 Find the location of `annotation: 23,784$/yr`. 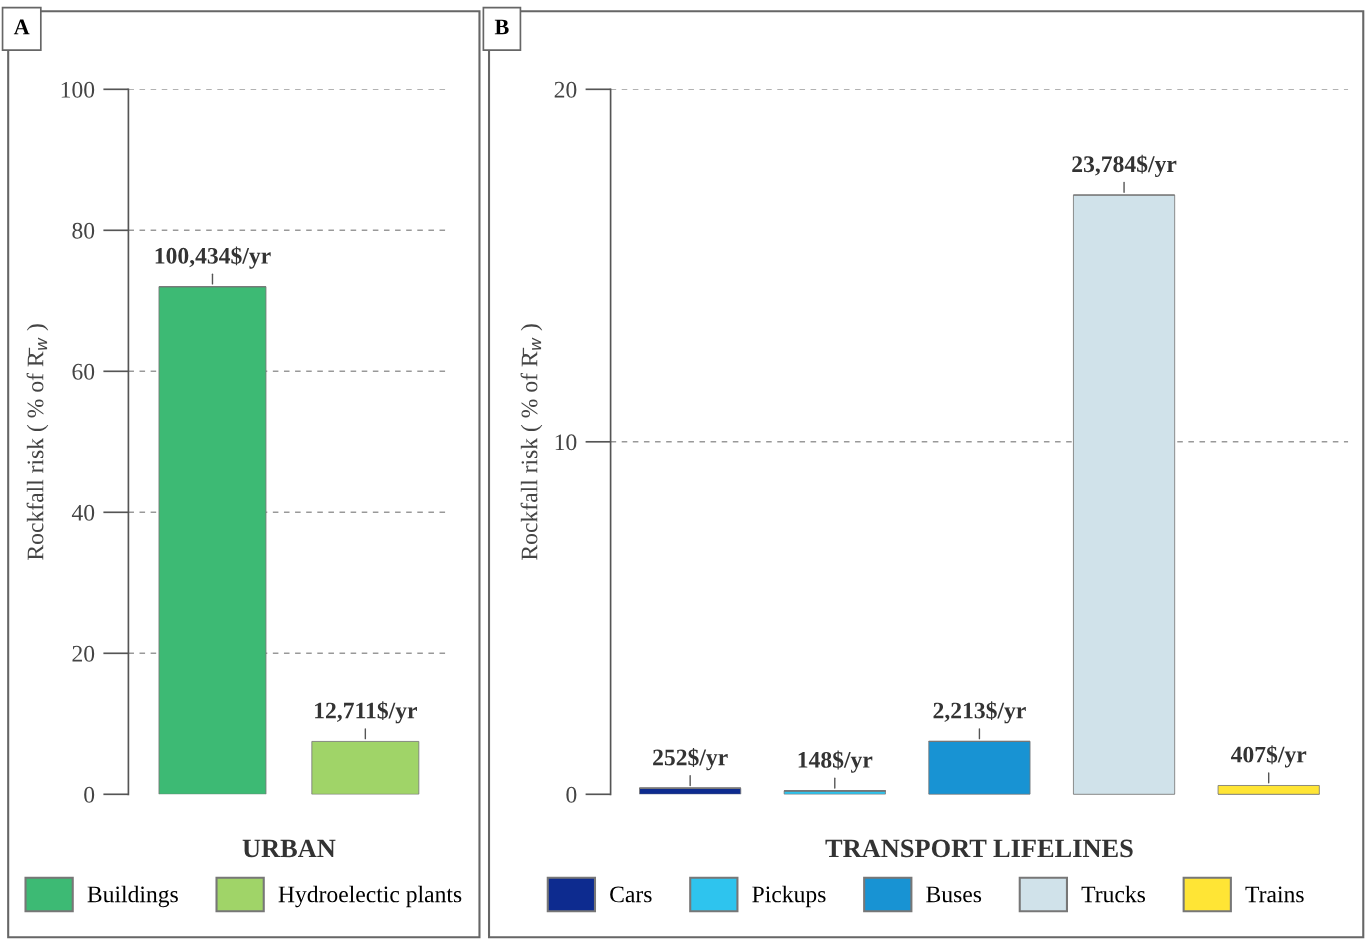

annotation: 23,784$/yr is located at coordinates (1124, 165).